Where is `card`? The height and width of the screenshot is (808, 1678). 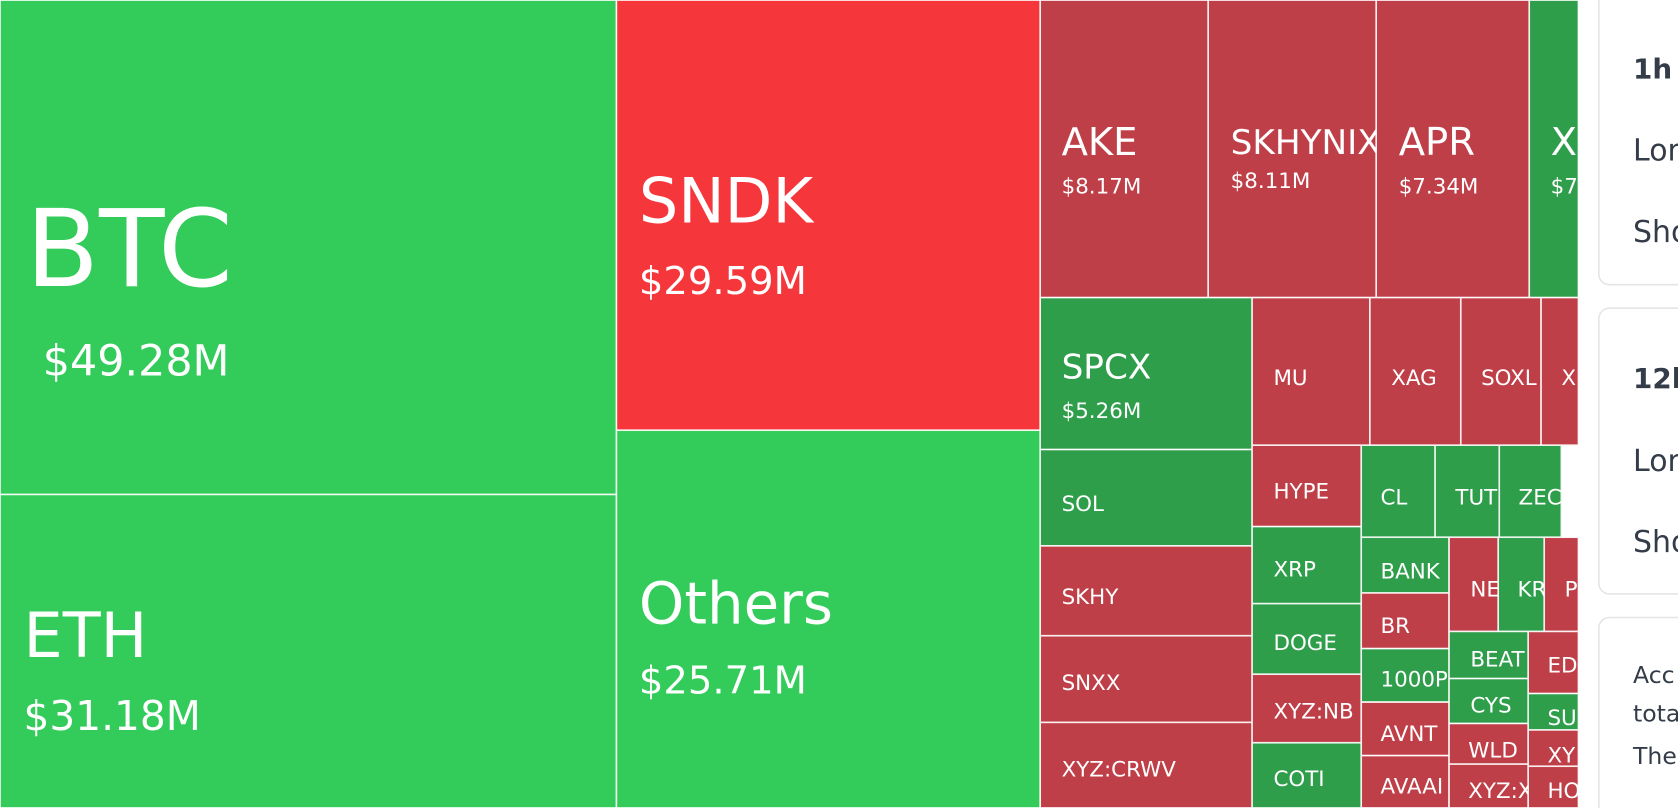 card is located at coordinates (1638, 712).